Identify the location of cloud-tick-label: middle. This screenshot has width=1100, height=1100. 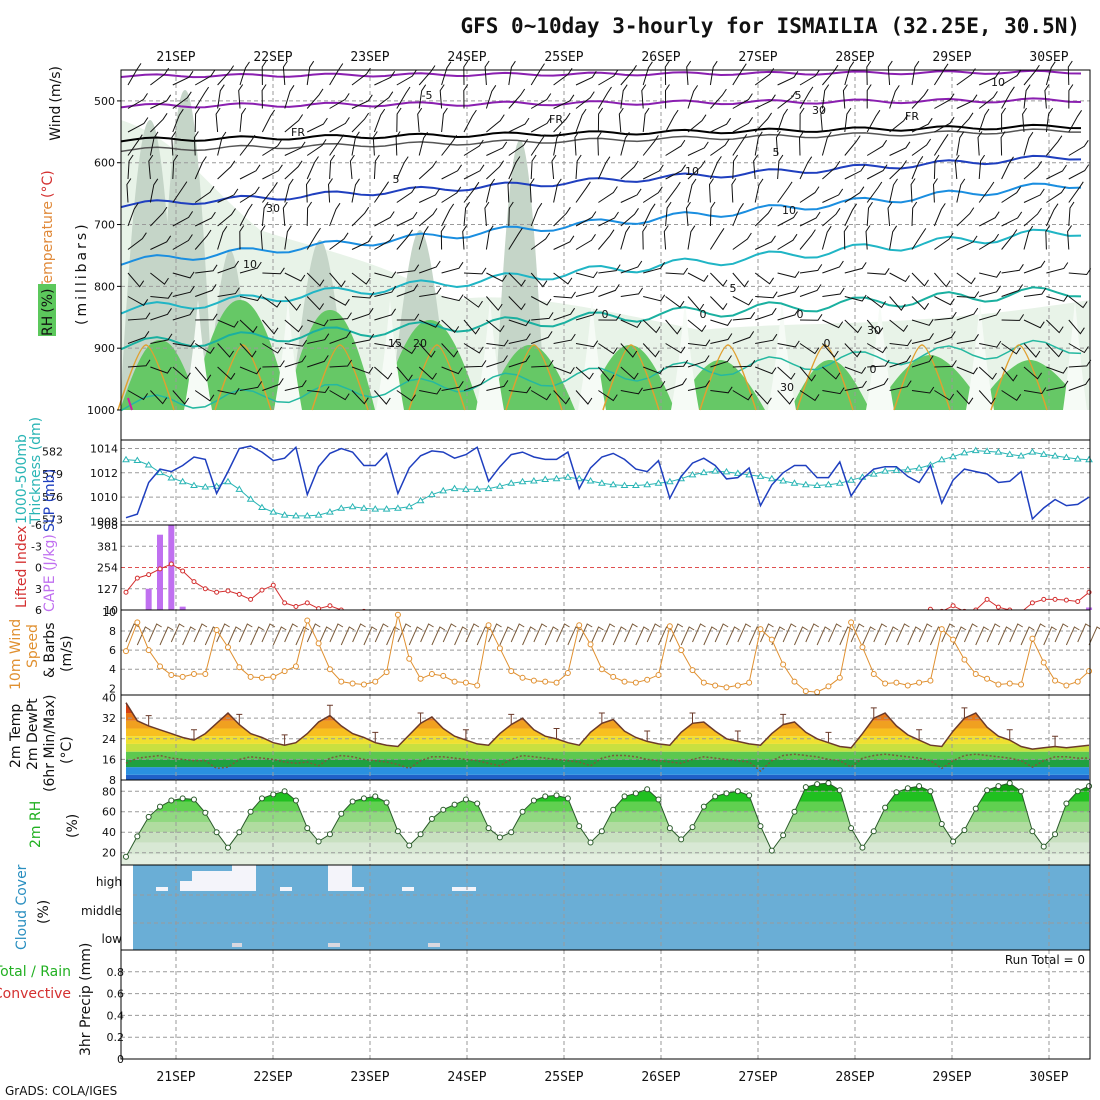
(101, 911).